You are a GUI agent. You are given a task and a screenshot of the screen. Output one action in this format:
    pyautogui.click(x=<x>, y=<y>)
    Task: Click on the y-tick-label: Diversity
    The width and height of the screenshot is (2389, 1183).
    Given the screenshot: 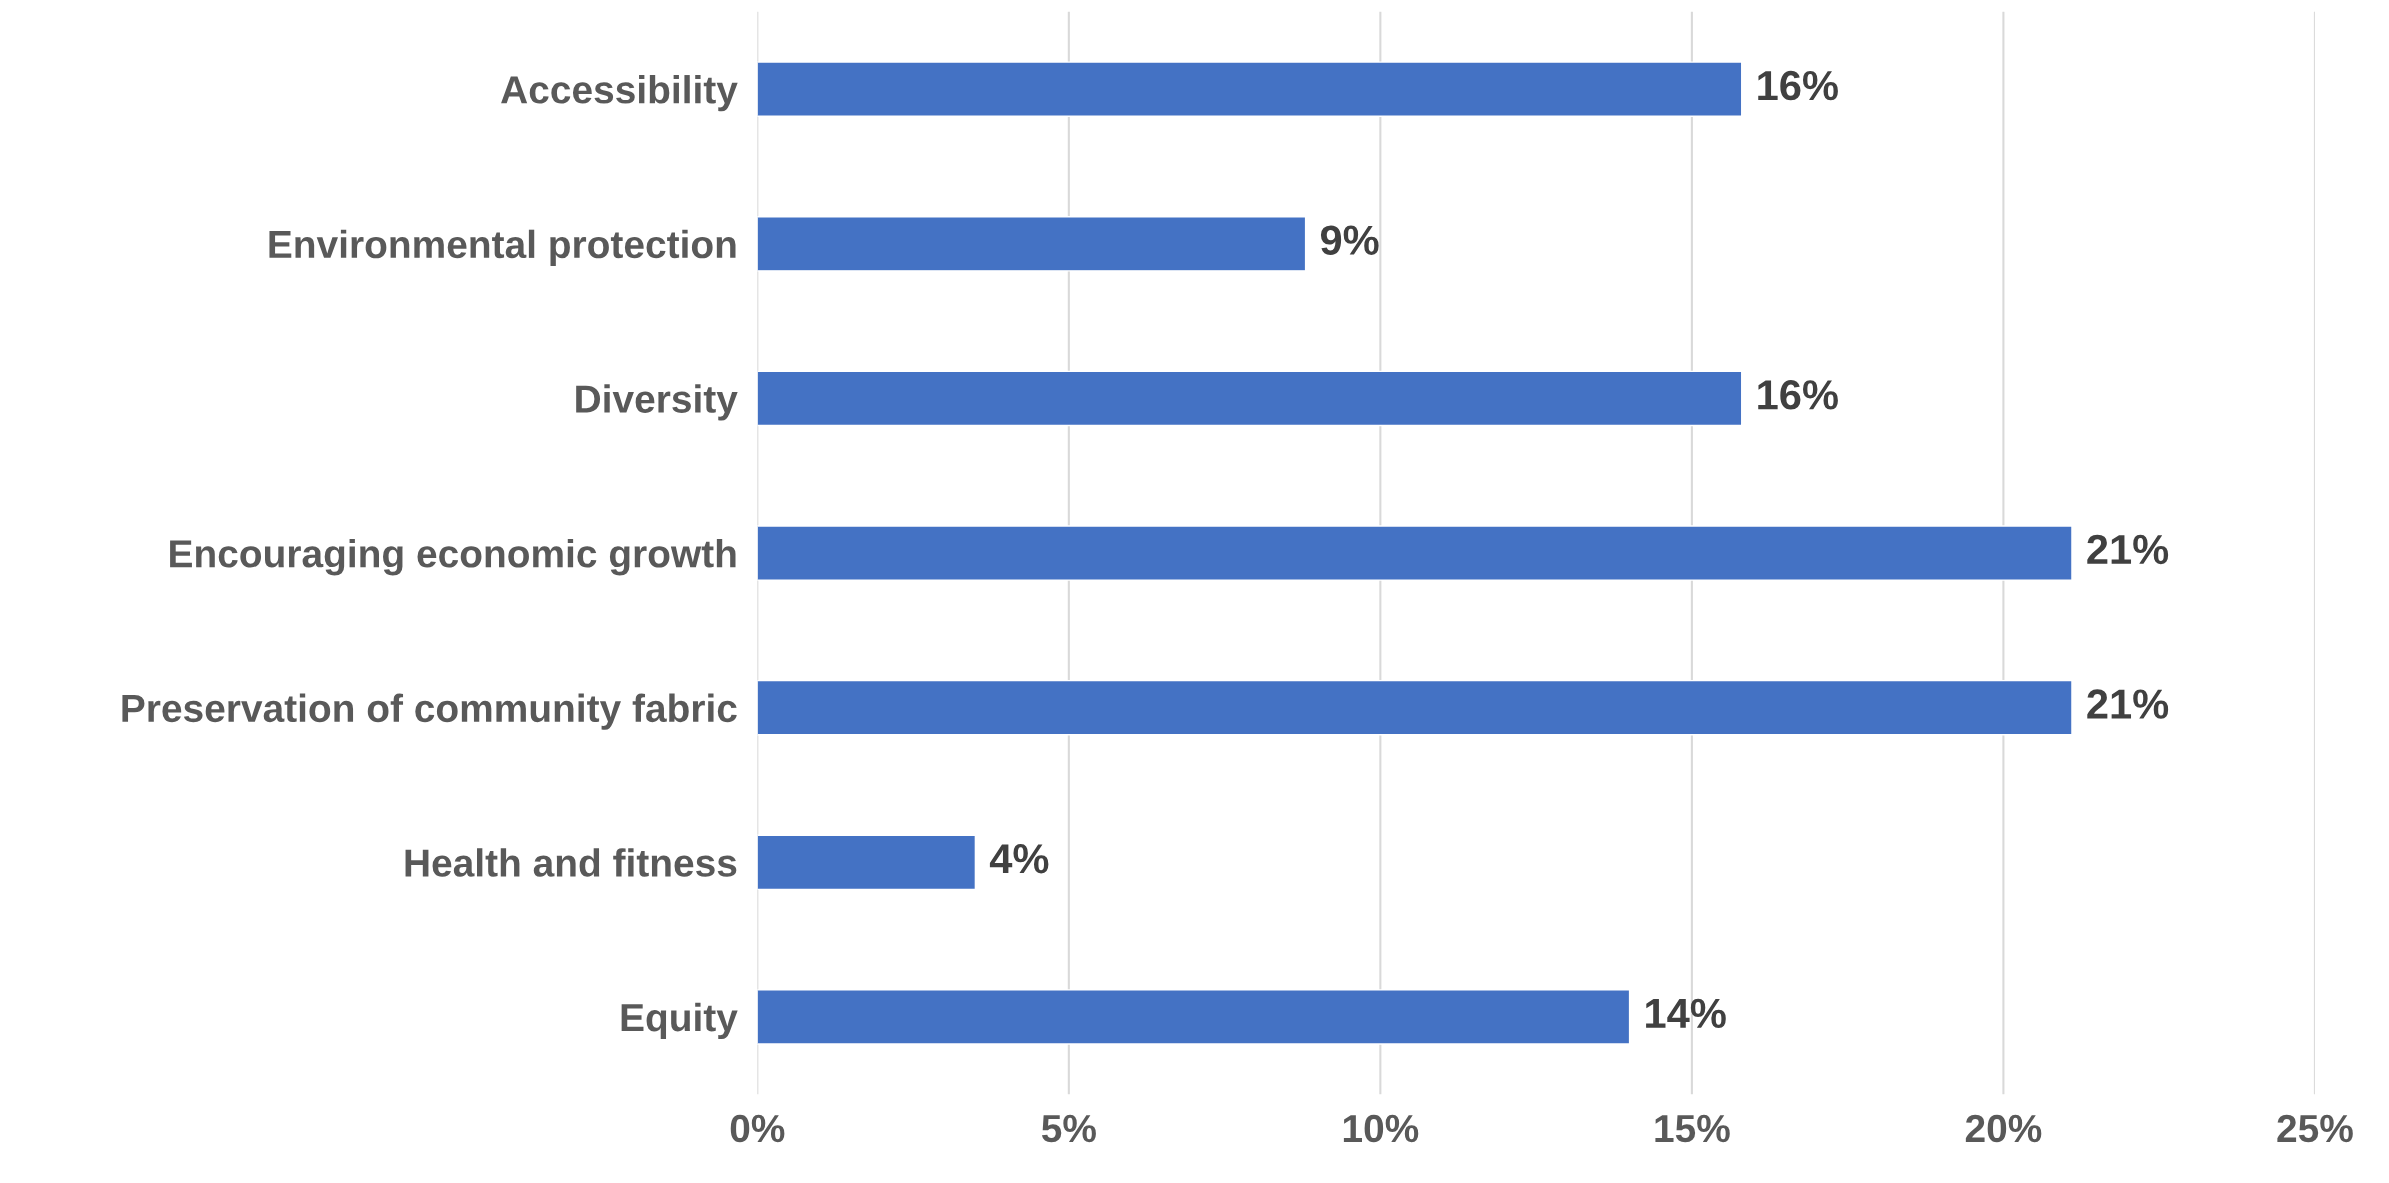 What is the action you would take?
    pyautogui.click(x=657, y=402)
    